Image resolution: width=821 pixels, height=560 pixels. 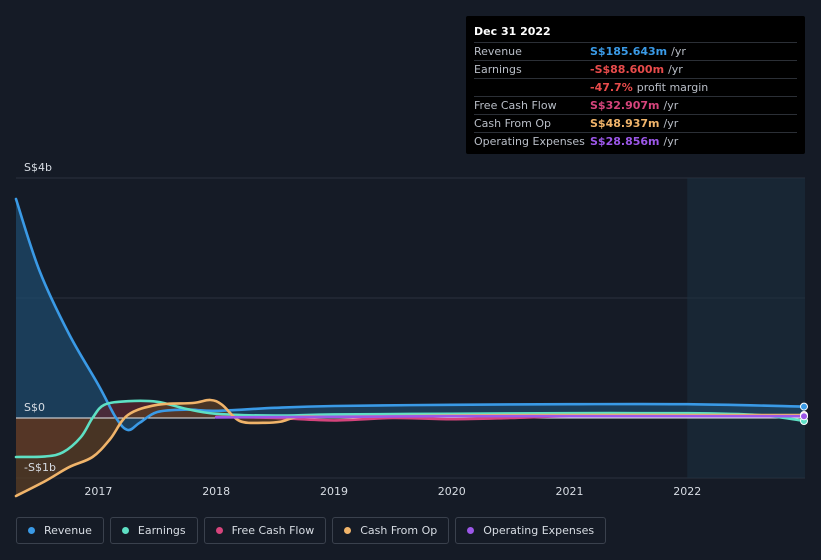 I want to click on x-tick-label: 2017, so click(x=98, y=491).